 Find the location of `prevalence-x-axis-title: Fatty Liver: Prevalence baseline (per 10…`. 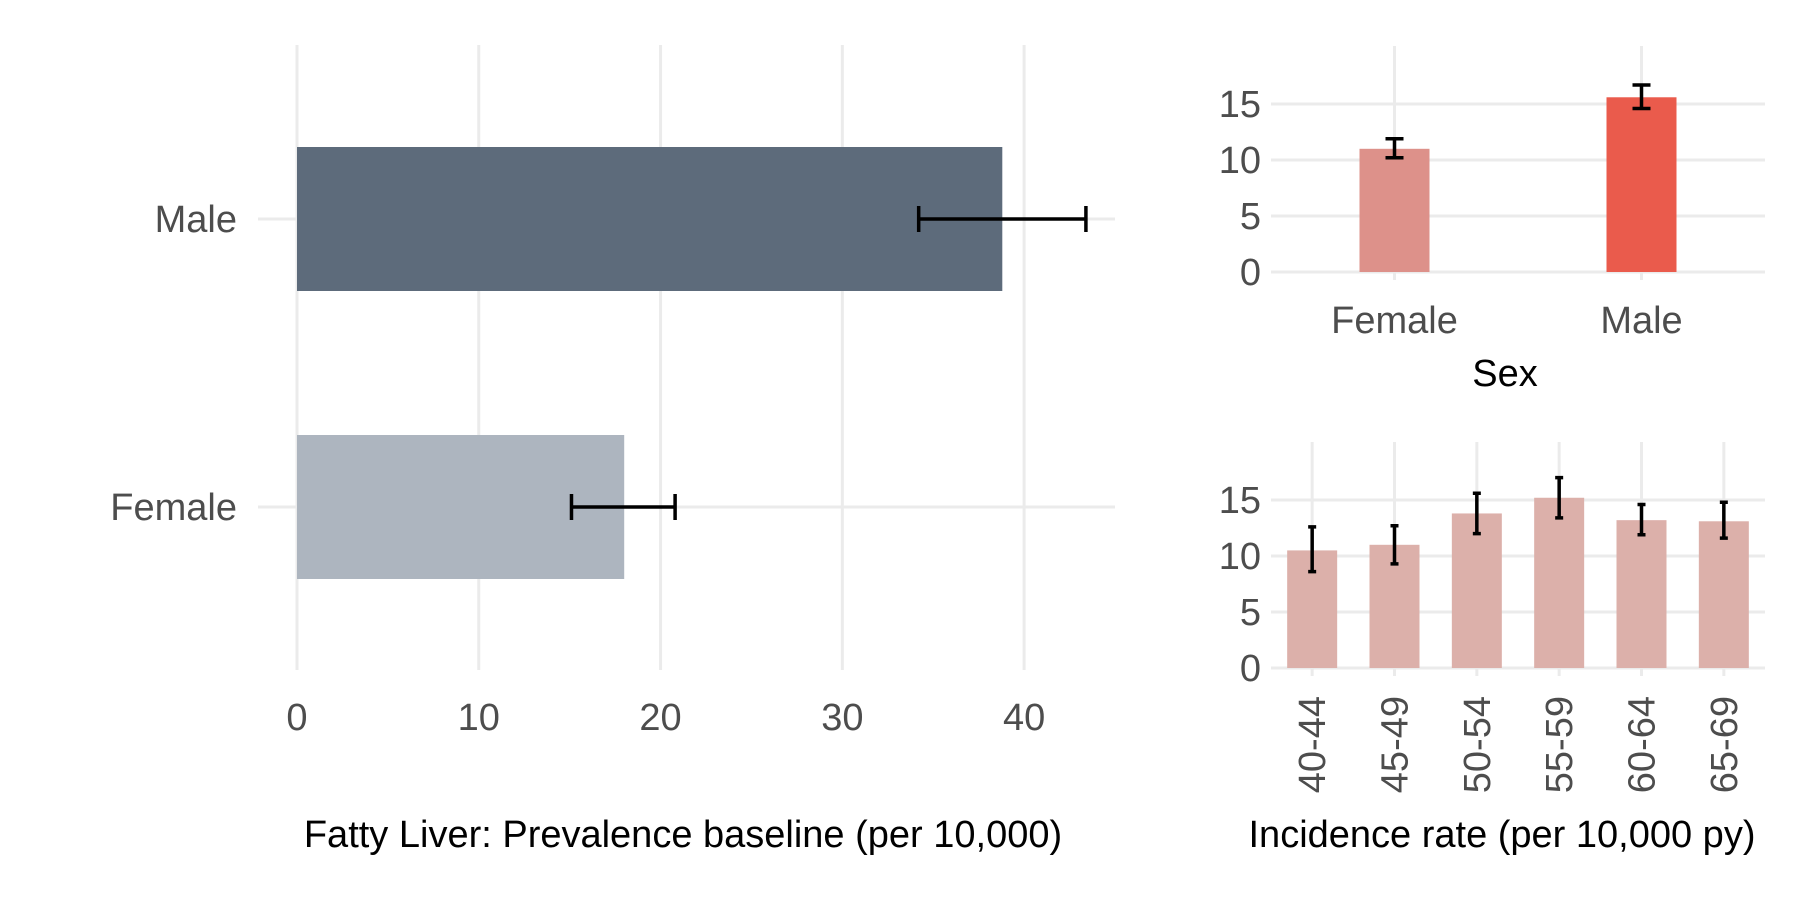

prevalence-x-axis-title: Fatty Liver: Prevalence baseline (per 10… is located at coordinates (683, 835).